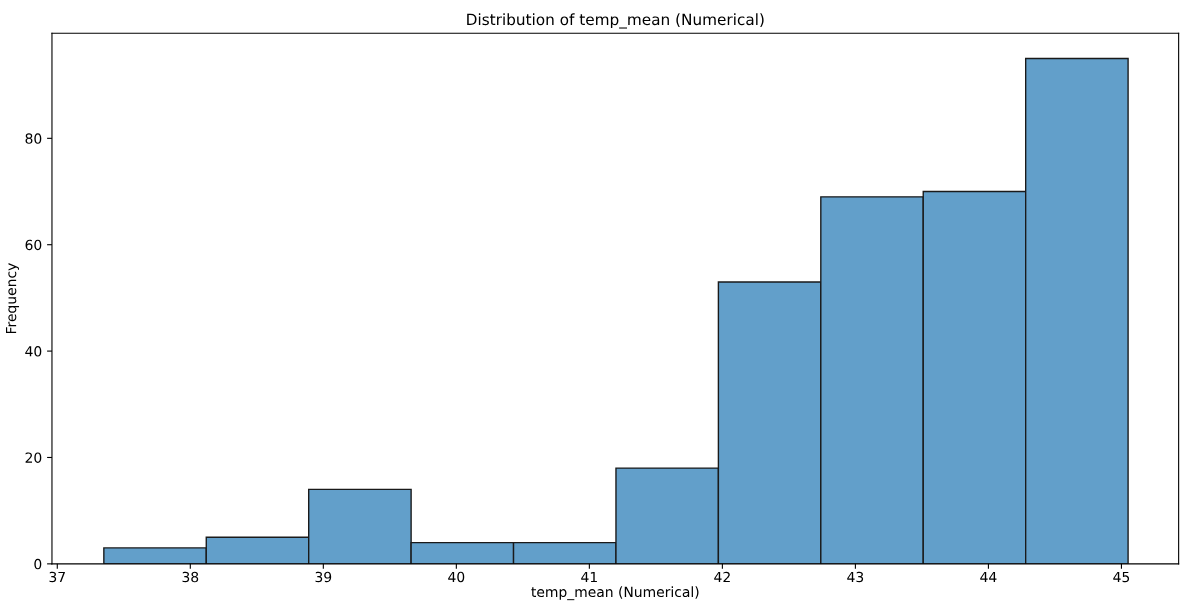 The width and height of the screenshot is (1181, 605). I want to click on y-tick-label: 60, so click(33, 245).